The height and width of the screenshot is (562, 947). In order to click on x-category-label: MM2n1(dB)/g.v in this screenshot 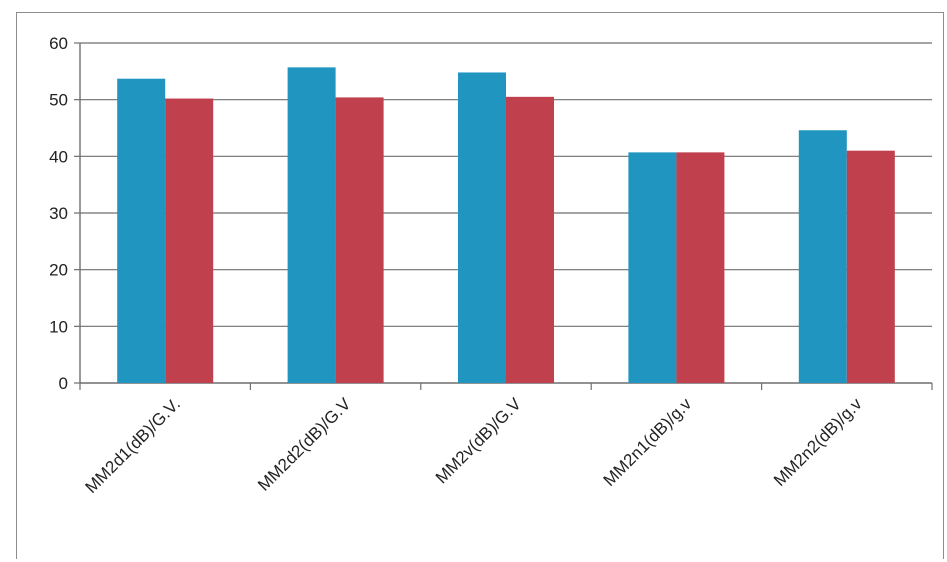, I will do `click(648, 442)`.